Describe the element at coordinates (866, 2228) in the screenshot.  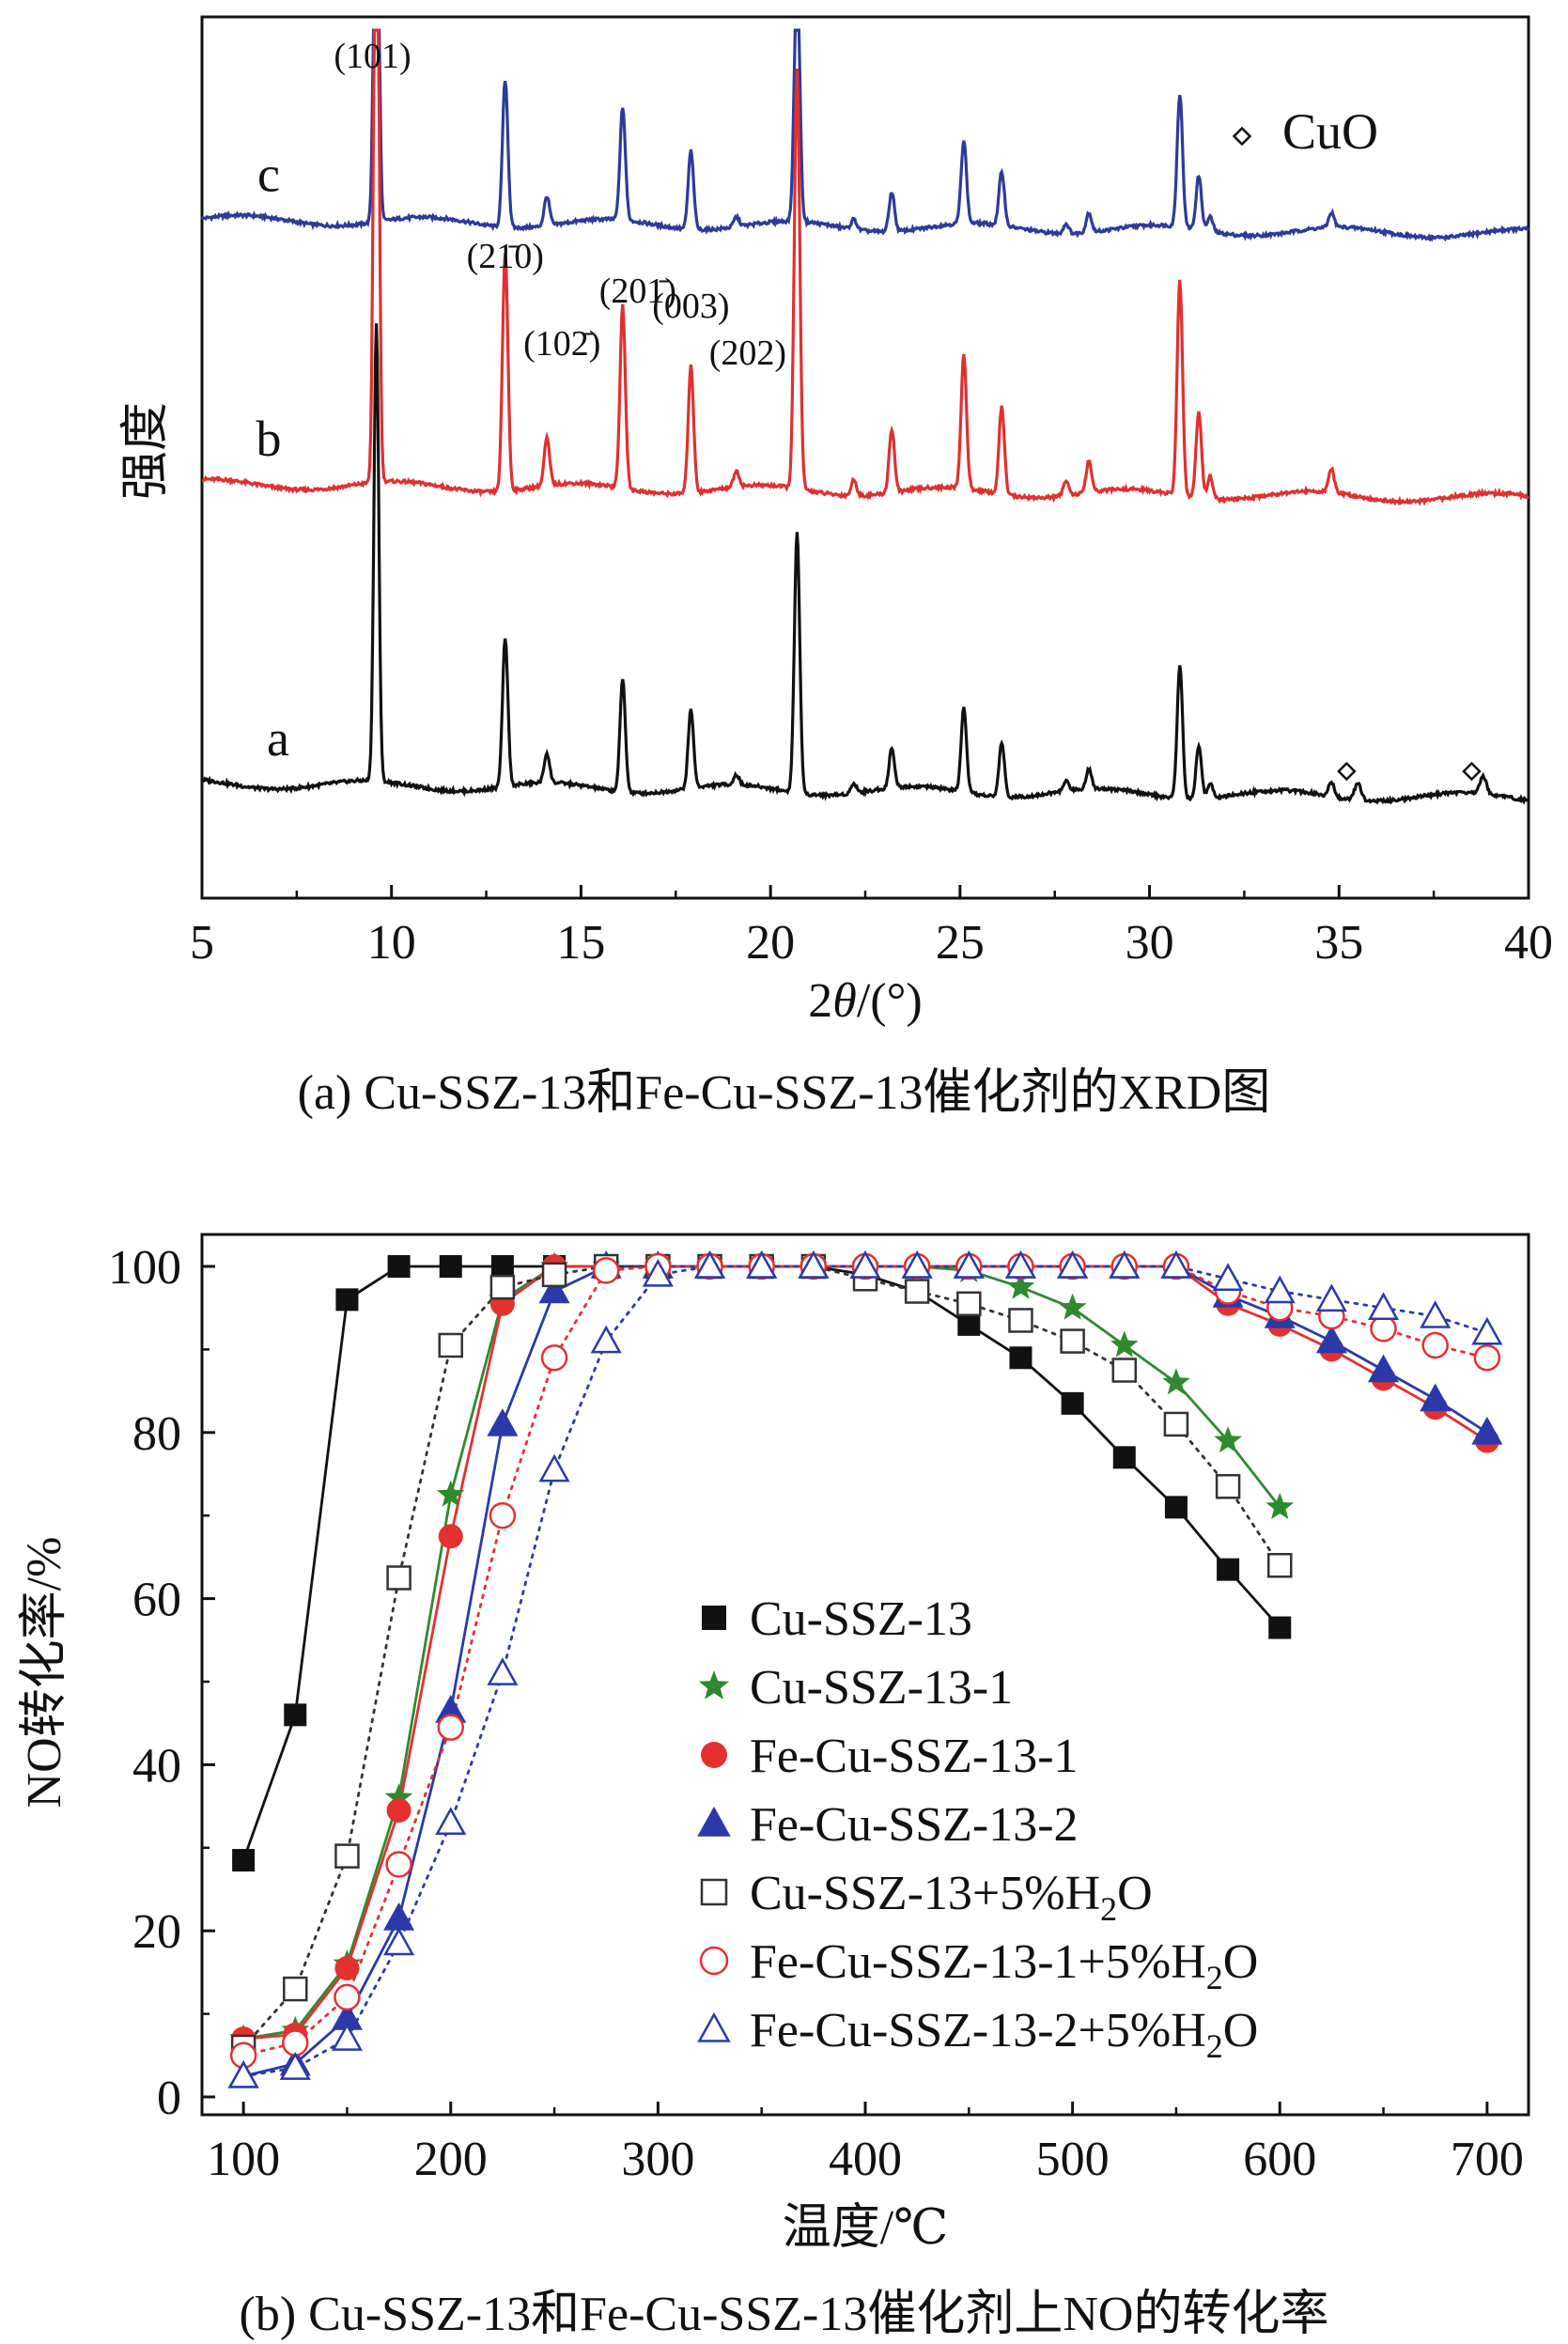
I see `conversion-x-axis-label: 温度/℃` at that location.